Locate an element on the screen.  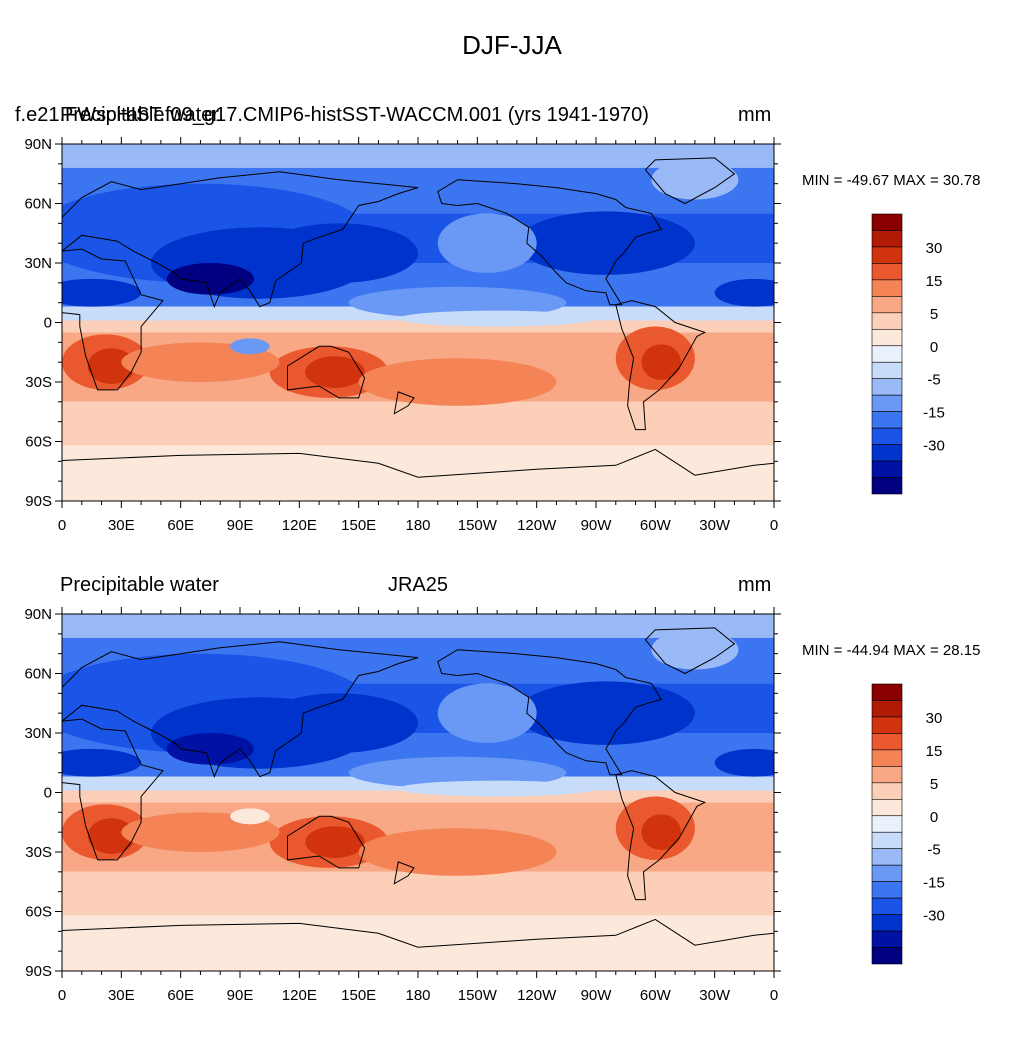
lon-tick-label: 180 is located at coordinates (417, 525).